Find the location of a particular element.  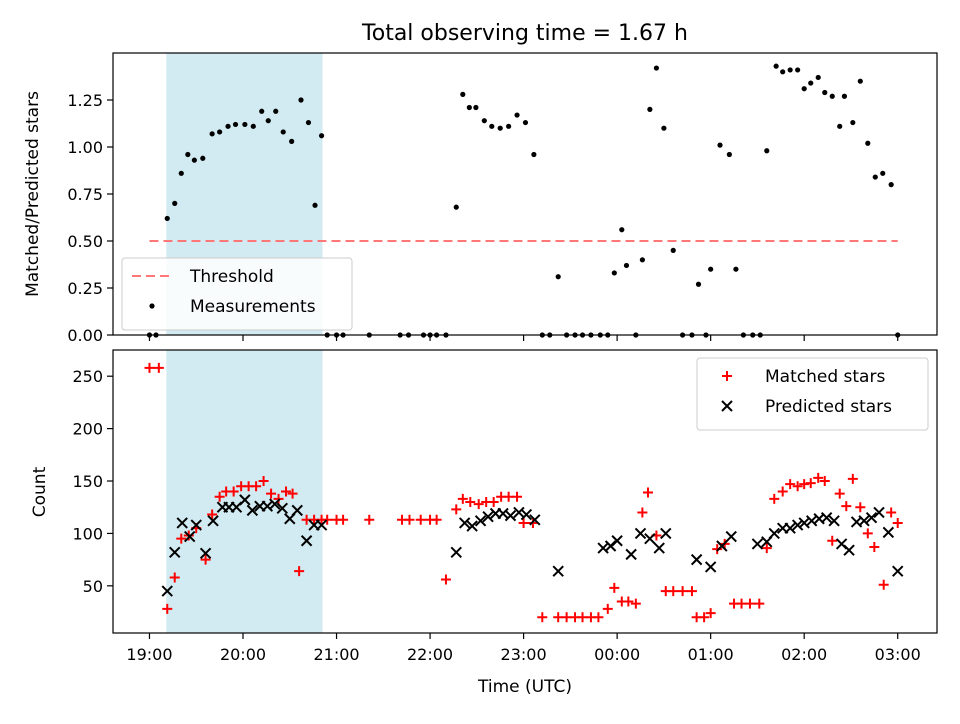

legend-label: Matched stars is located at coordinates (825, 377).